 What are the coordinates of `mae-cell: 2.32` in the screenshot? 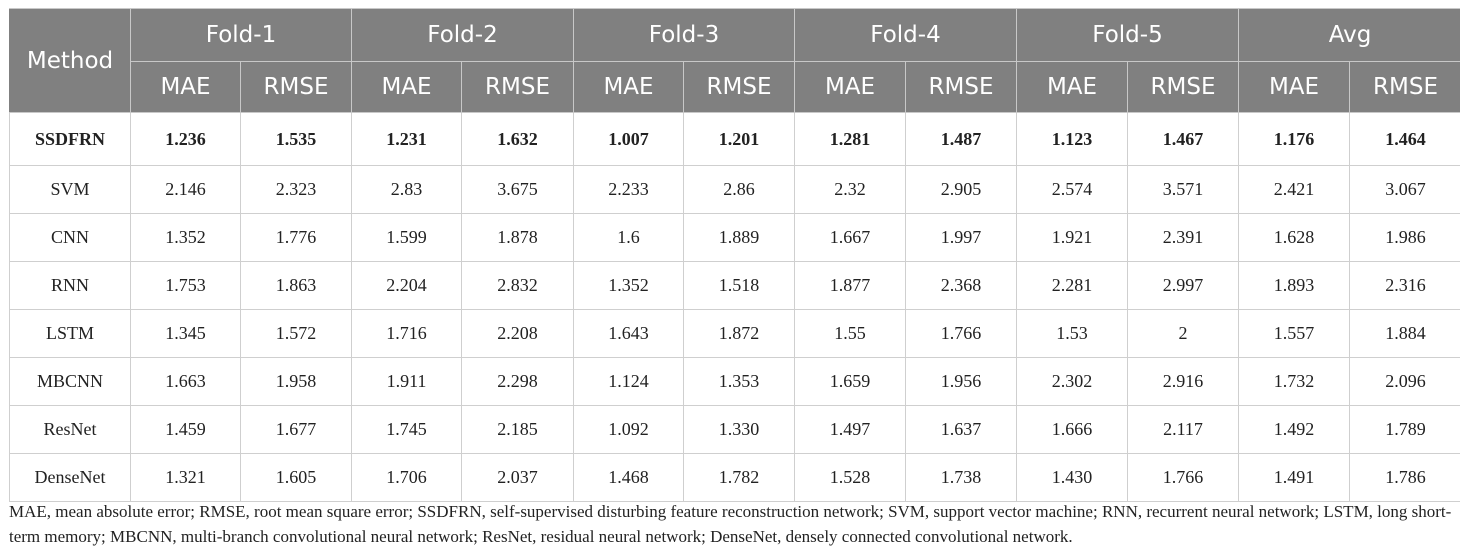 It's located at (850, 189).